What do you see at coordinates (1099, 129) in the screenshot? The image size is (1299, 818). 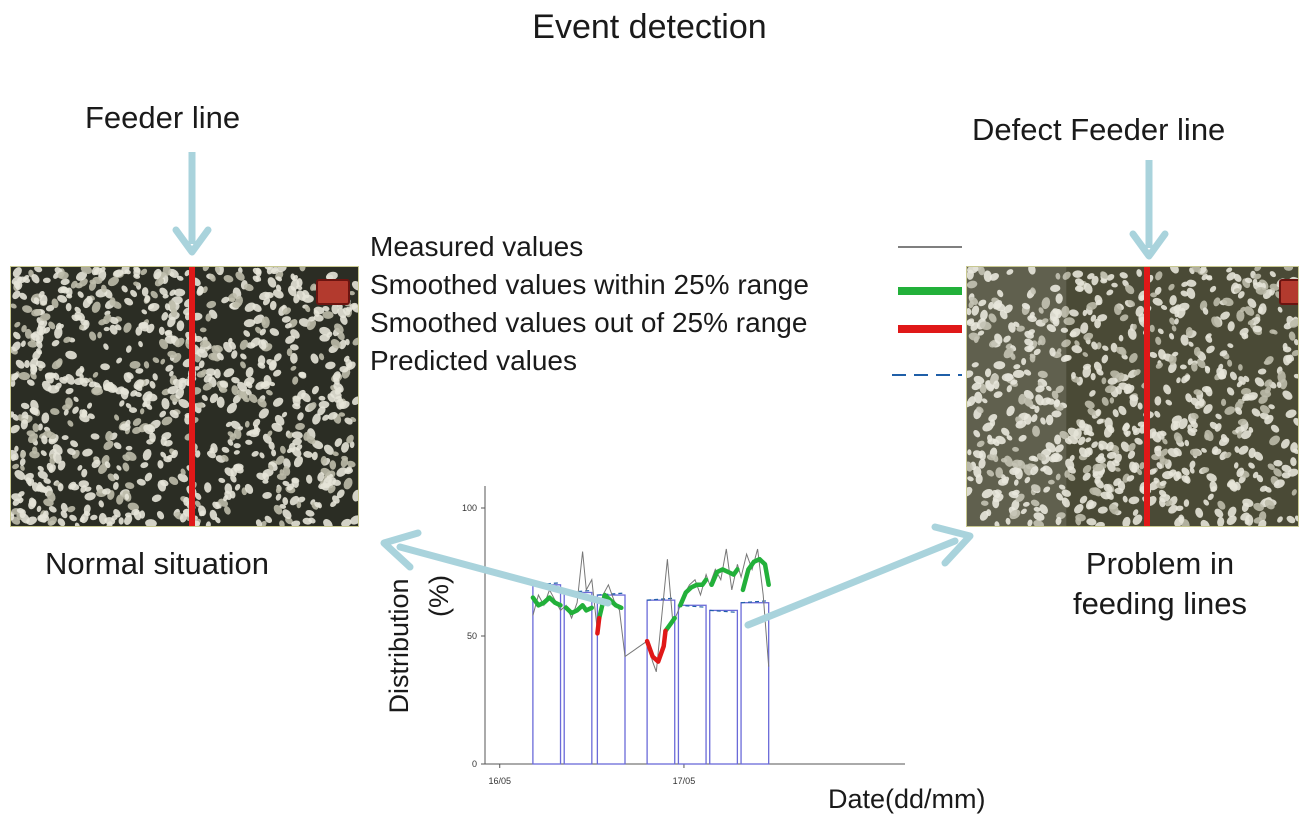 I see `defect-feeder-line-label: Defect Feeder line` at bounding box center [1099, 129].